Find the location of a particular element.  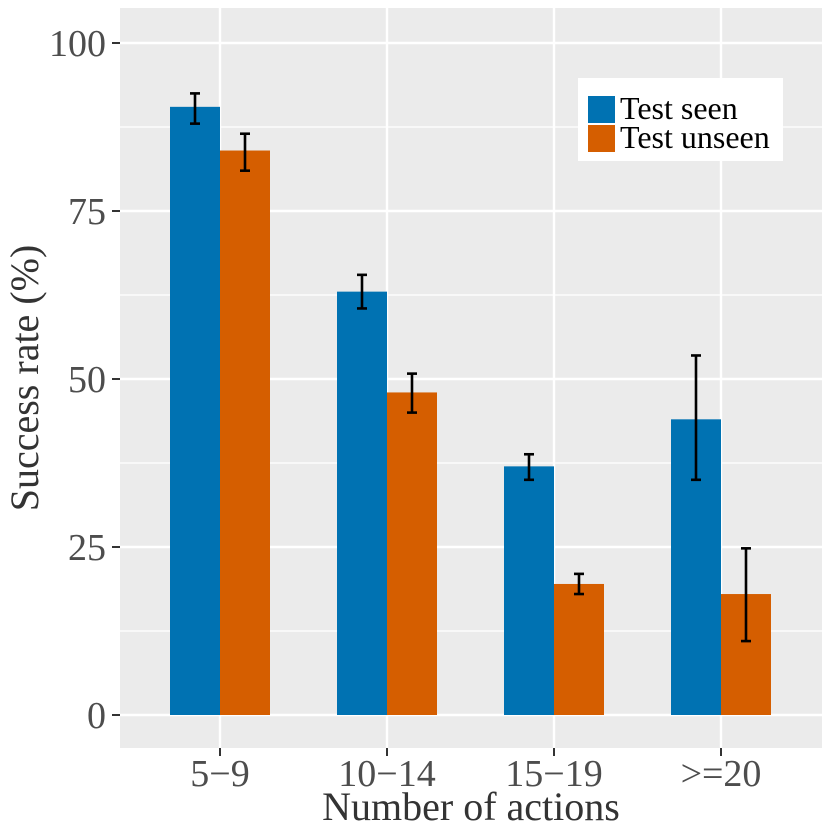

legend: Test seen Test unseen is located at coordinates (680, 119).